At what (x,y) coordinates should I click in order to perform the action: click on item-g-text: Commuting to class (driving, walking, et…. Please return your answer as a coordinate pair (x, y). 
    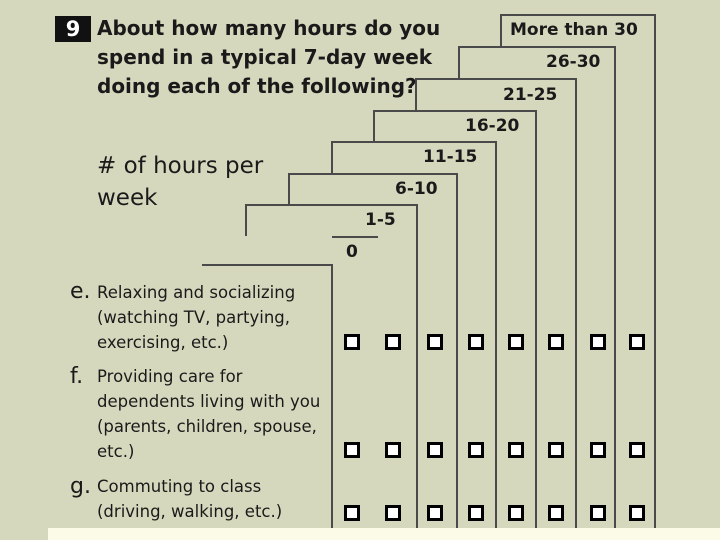
    Looking at the image, I should click on (190, 499).